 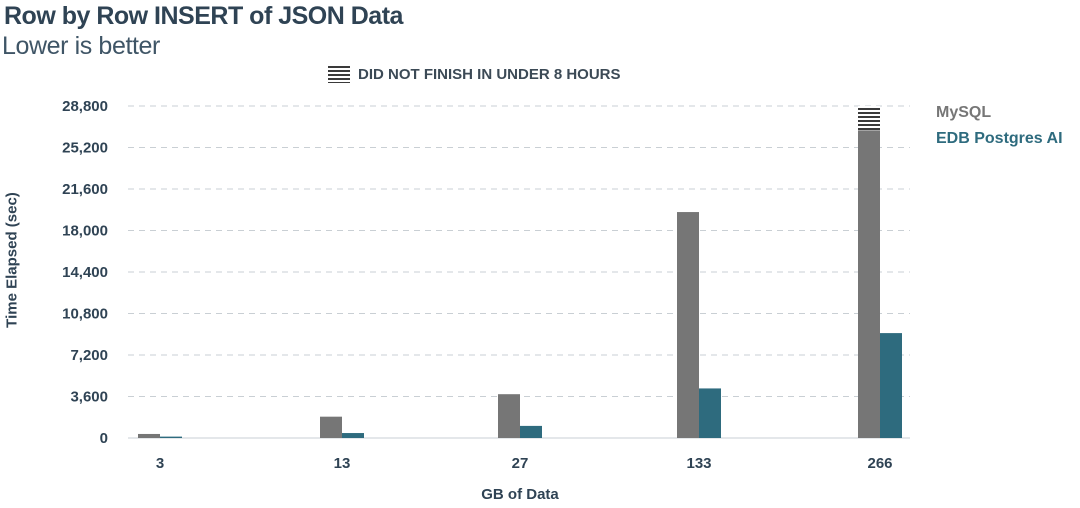 I want to click on chart-subtitle: Lower is better, so click(x=81, y=46).